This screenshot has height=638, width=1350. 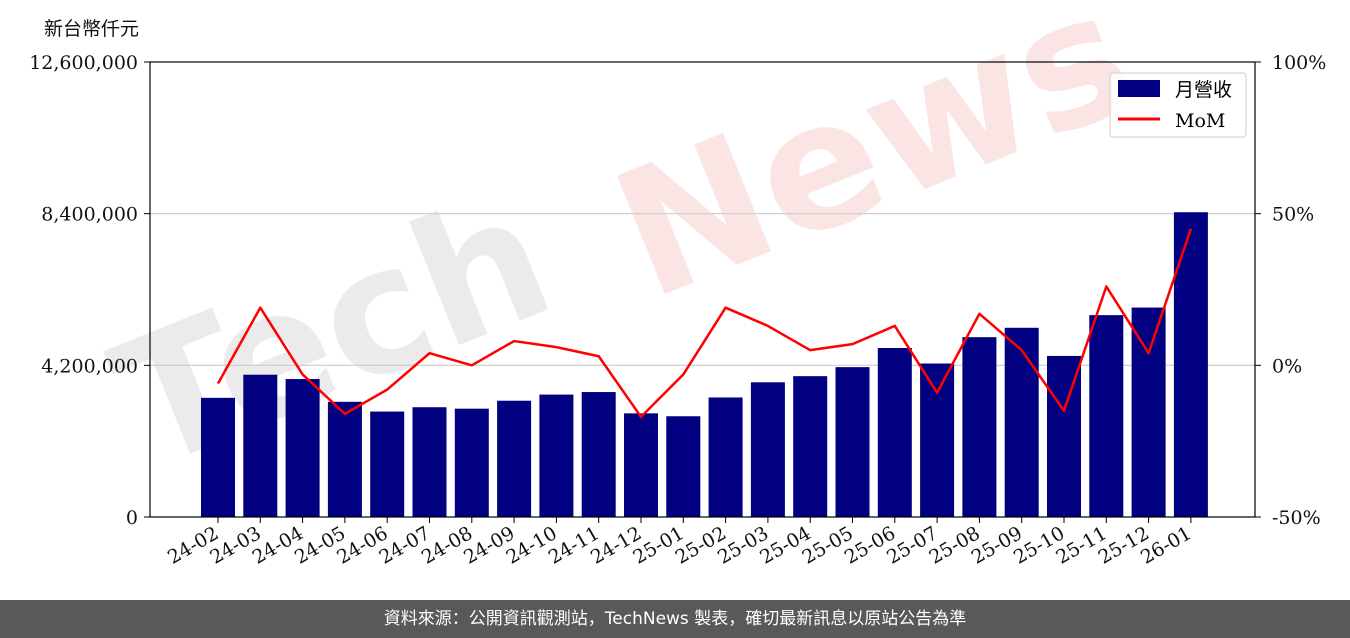 What do you see at coordinates (92, 29) in the screenshot?
I see `y-axis-unit-label: 新台幣仟元` at bounding box center [92, 29].